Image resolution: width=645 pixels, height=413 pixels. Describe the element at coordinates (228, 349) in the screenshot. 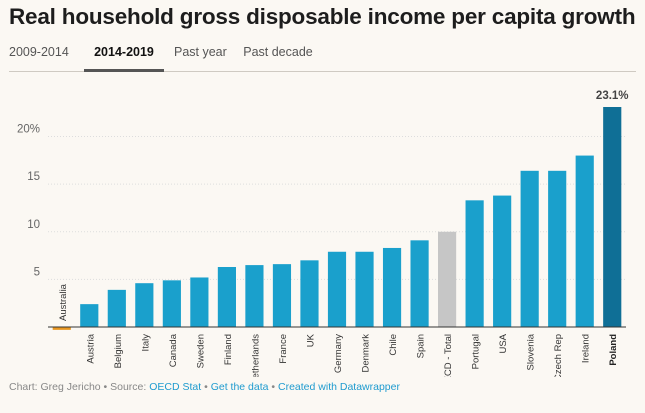

I see `x-category-label: Finland` at that location.